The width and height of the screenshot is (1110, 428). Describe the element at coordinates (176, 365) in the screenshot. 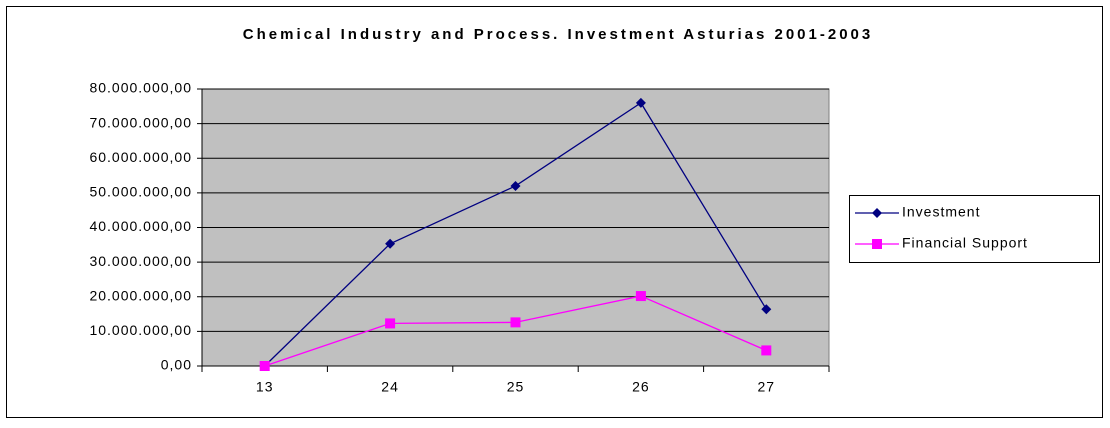

I see `y-tick-label: 0,00` at that location.